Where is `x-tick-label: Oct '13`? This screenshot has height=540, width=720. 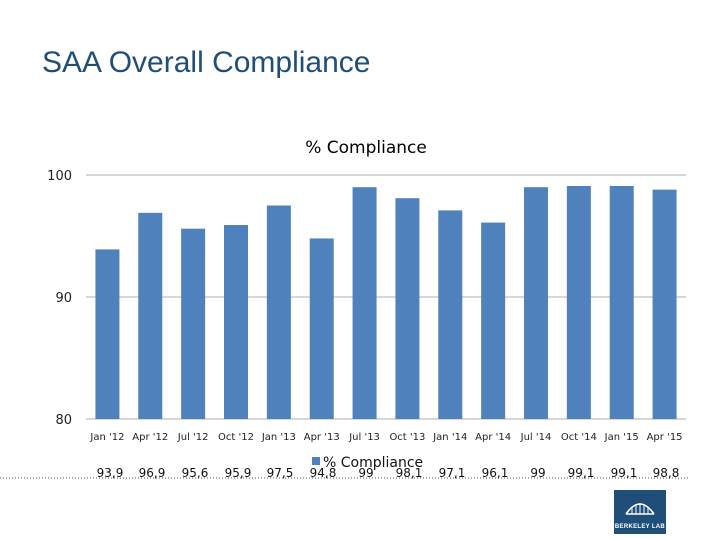
x-tick-label: Oct '13 is located at coordinates (407, 437).